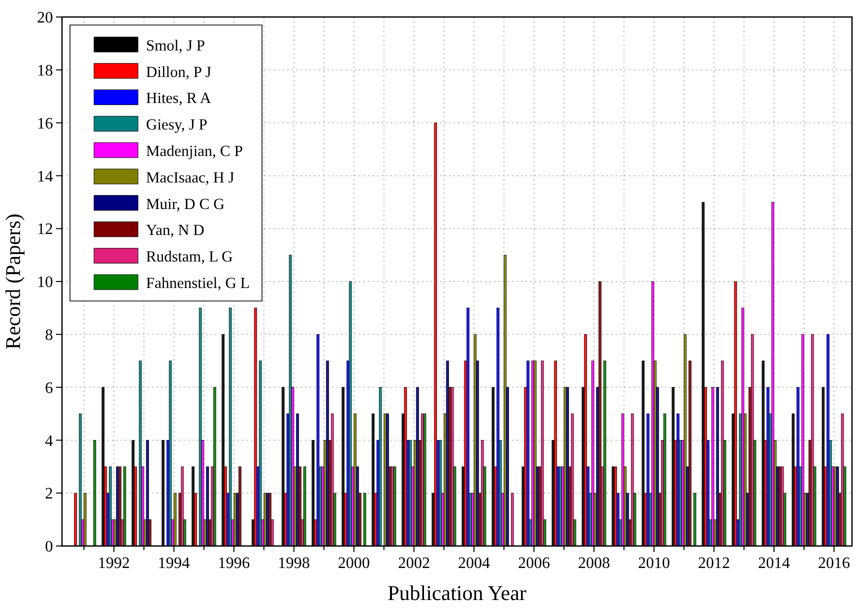  Describe the element at coordinates (49, 547) in the screenshot. I see `y-tick-label: 0` at that location.